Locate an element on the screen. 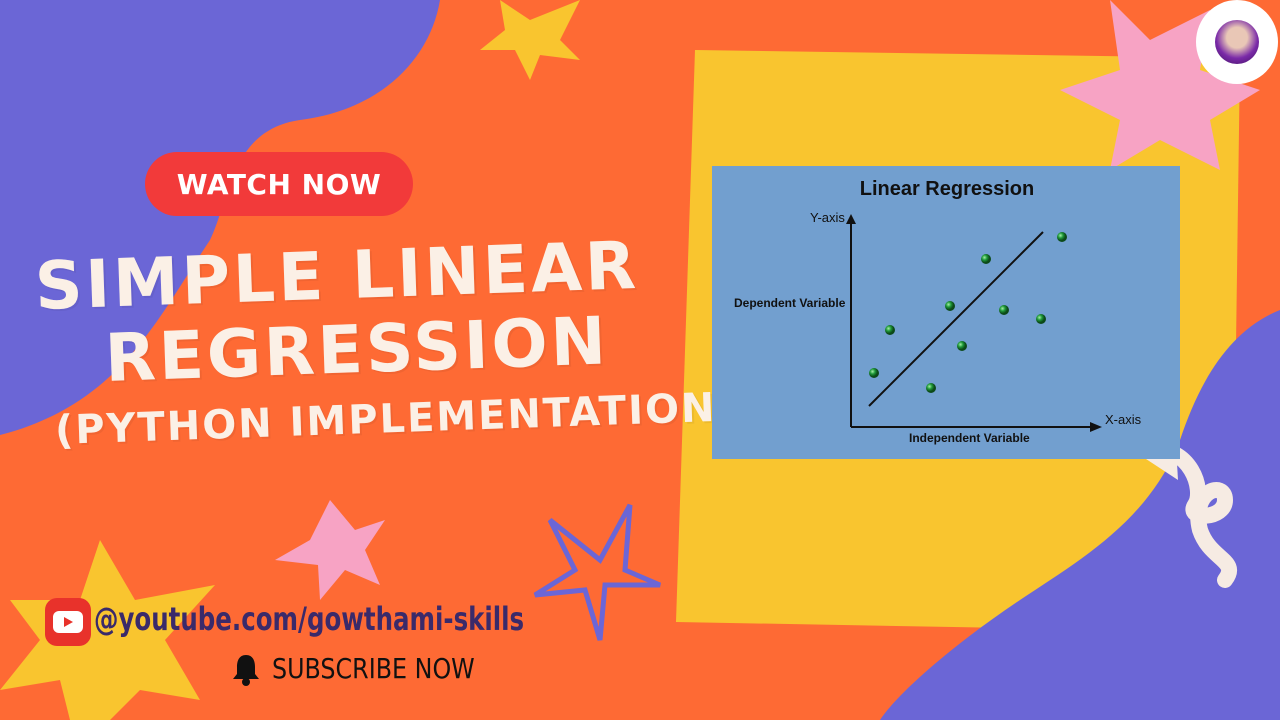  watch-now-button: WATCH NOW is located at coordinates (279, 184).